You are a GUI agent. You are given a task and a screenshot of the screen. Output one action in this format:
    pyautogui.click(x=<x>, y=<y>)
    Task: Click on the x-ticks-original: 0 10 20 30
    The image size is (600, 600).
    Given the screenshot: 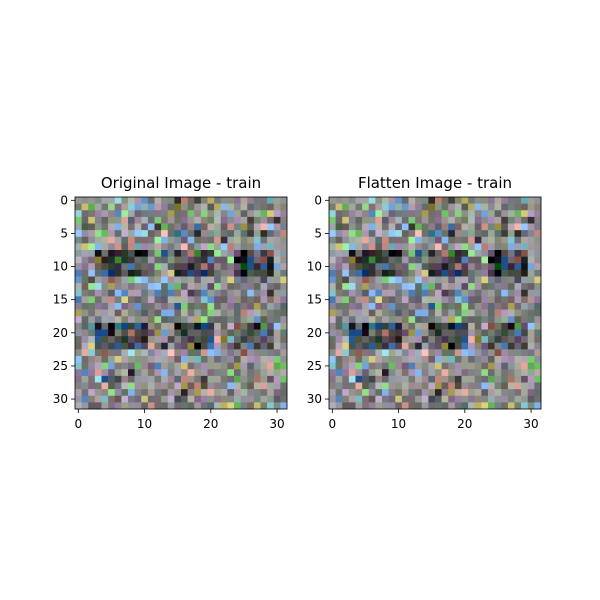 What is the action you would take?
    pyautogui.click(x=179, y=420)
    